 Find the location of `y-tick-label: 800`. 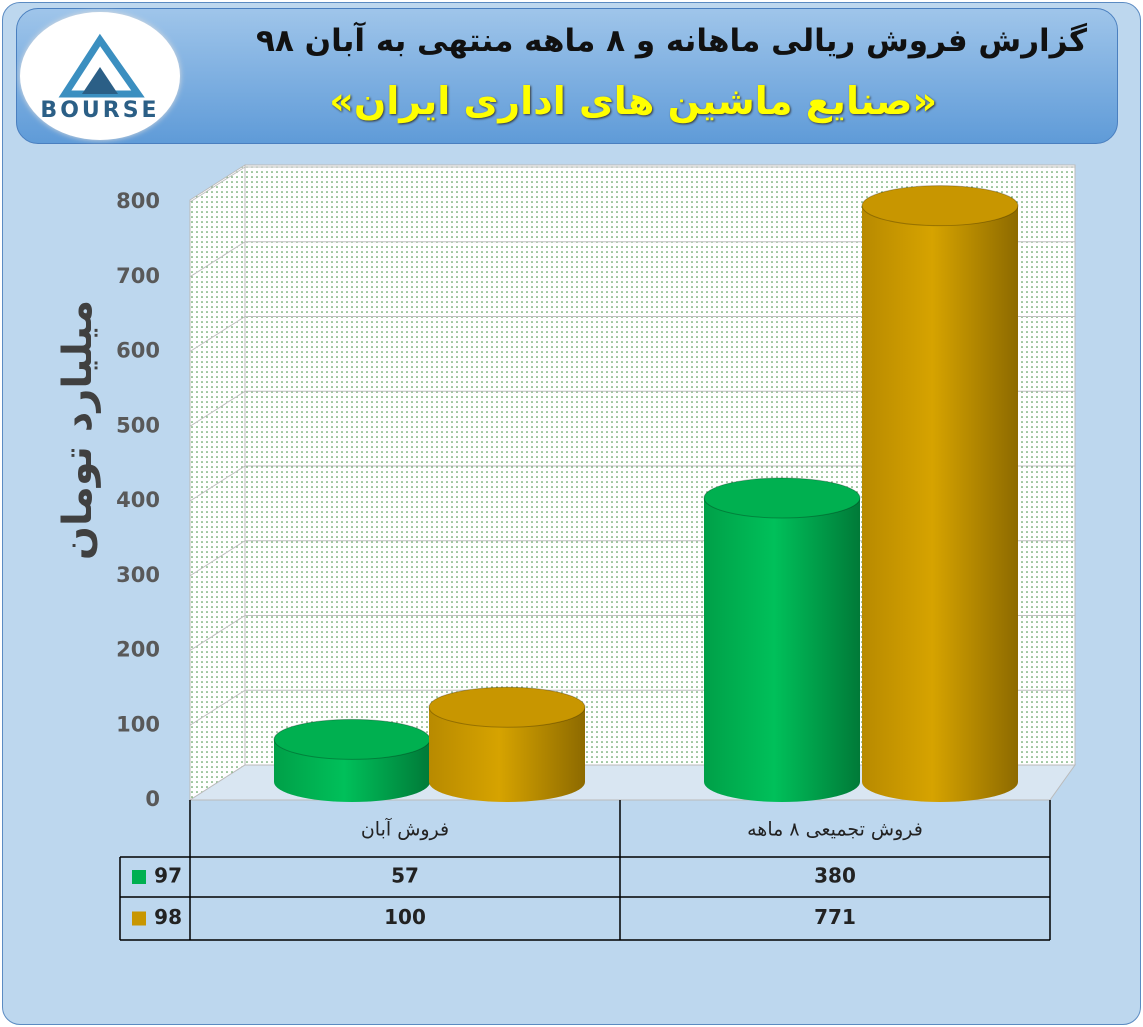

y-tick-label: 800 is located at coordinates (138, 201).